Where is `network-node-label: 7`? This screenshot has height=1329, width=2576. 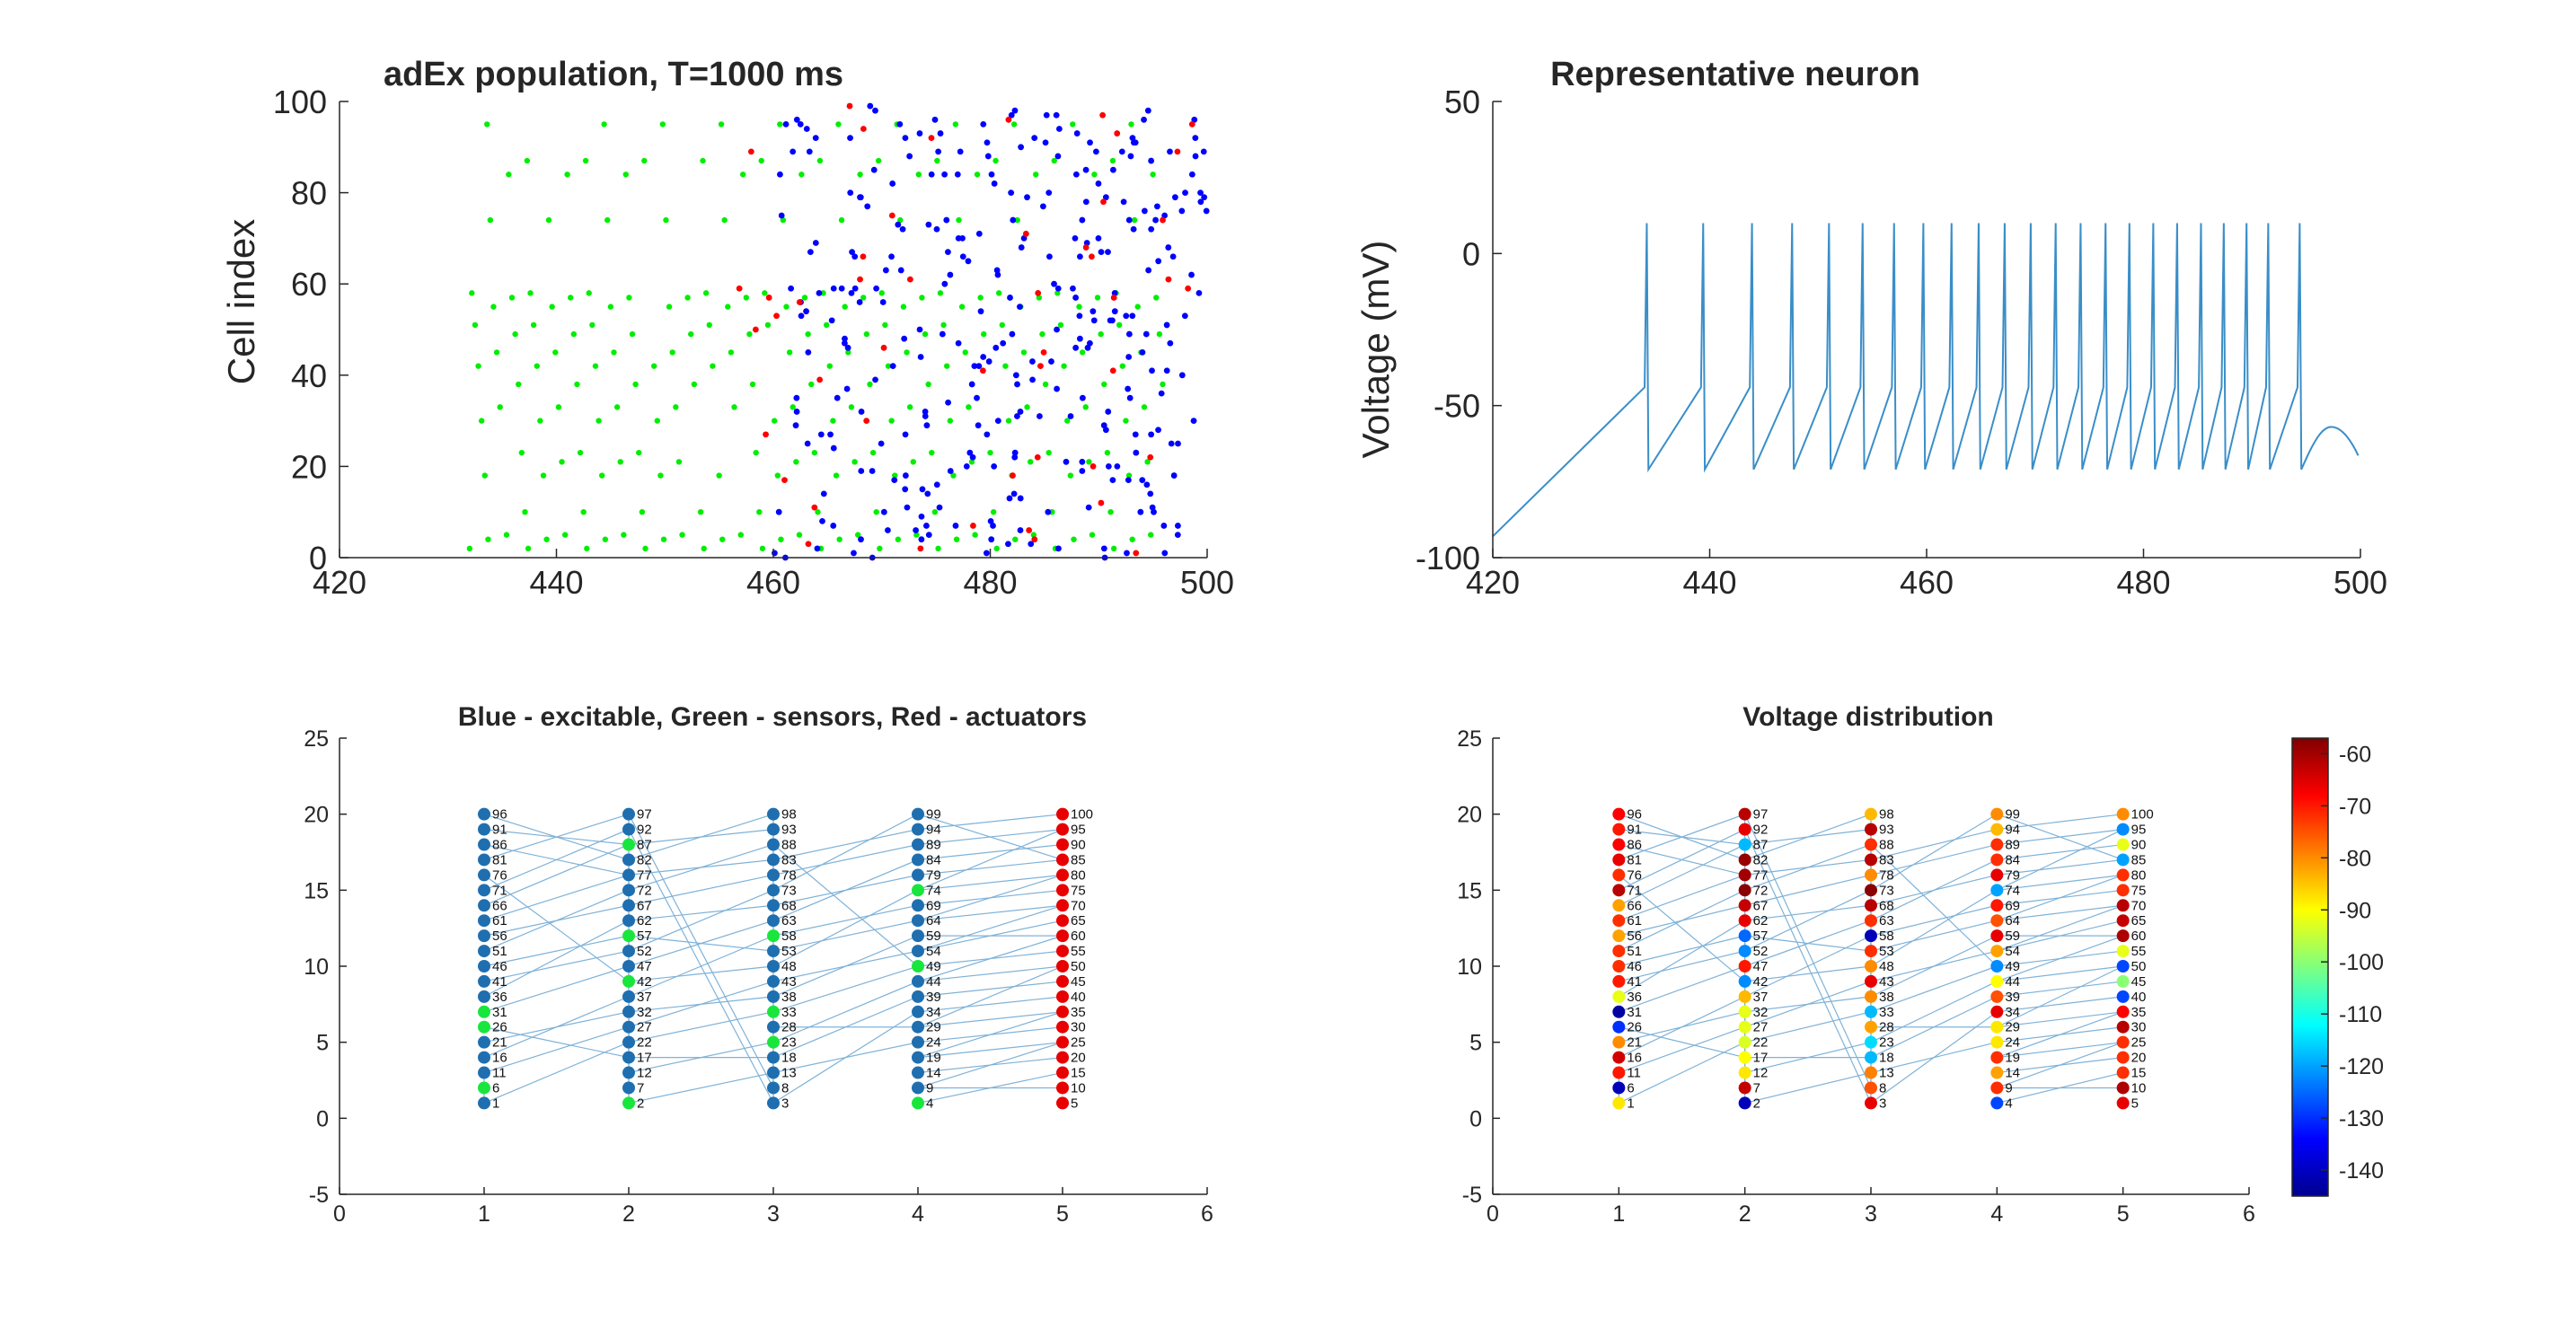 network-node-label: 7 is located at coordinates (640, 1088).